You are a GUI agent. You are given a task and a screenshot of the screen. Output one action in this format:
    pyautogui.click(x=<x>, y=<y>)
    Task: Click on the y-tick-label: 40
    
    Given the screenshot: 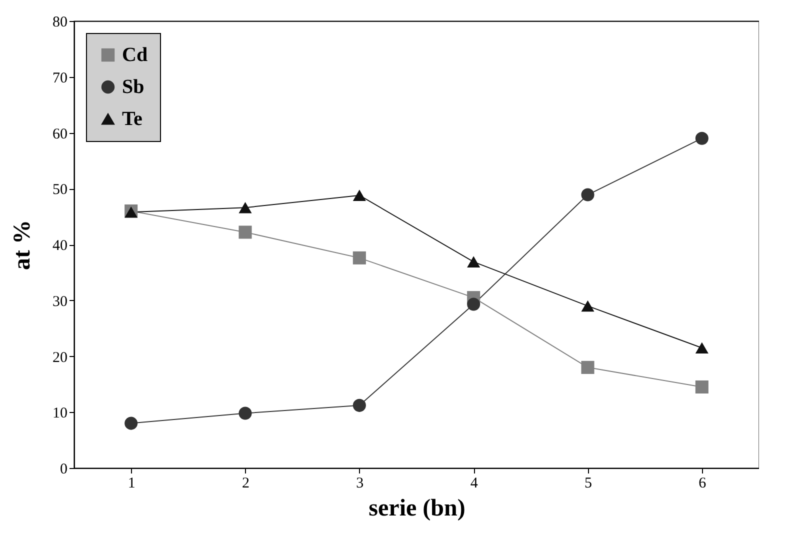 What is the action you would take?
    pyautogui.click(x=60, y=246)
    